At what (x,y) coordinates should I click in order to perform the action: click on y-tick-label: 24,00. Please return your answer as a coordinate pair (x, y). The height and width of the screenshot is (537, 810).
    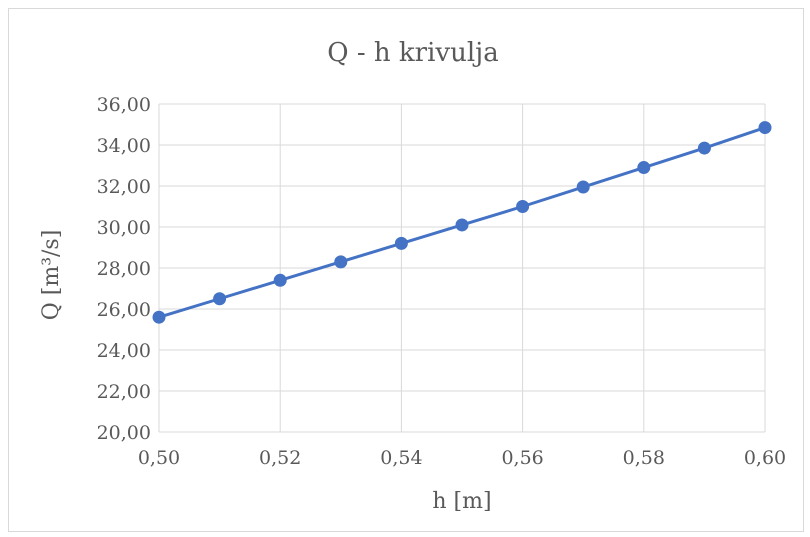
    Looking at the image, I should click on (124, 351).